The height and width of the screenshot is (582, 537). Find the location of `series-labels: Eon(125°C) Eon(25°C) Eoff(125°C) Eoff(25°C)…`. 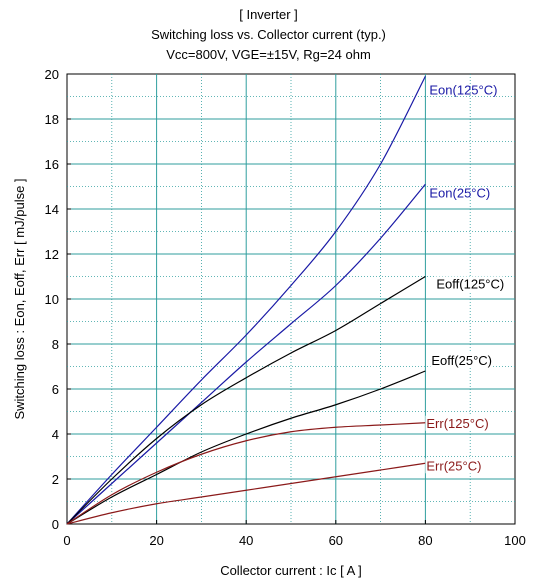

series-labels: Eon(125°C) Eon(25°C) Eoff(125°C) Eoff(25°C)… is located at coordinates (465, 278).